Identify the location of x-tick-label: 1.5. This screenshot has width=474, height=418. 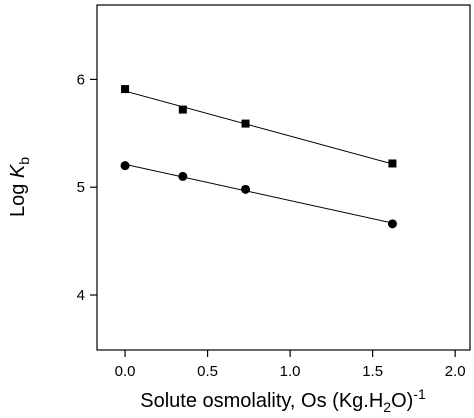
(372, 371).